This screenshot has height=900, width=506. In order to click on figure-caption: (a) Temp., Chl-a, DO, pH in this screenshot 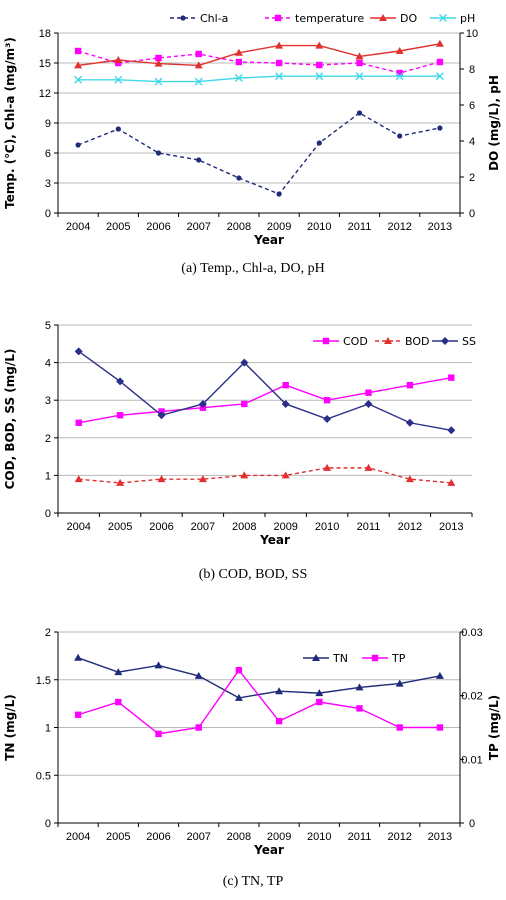, I will do `click(252, 268)`.